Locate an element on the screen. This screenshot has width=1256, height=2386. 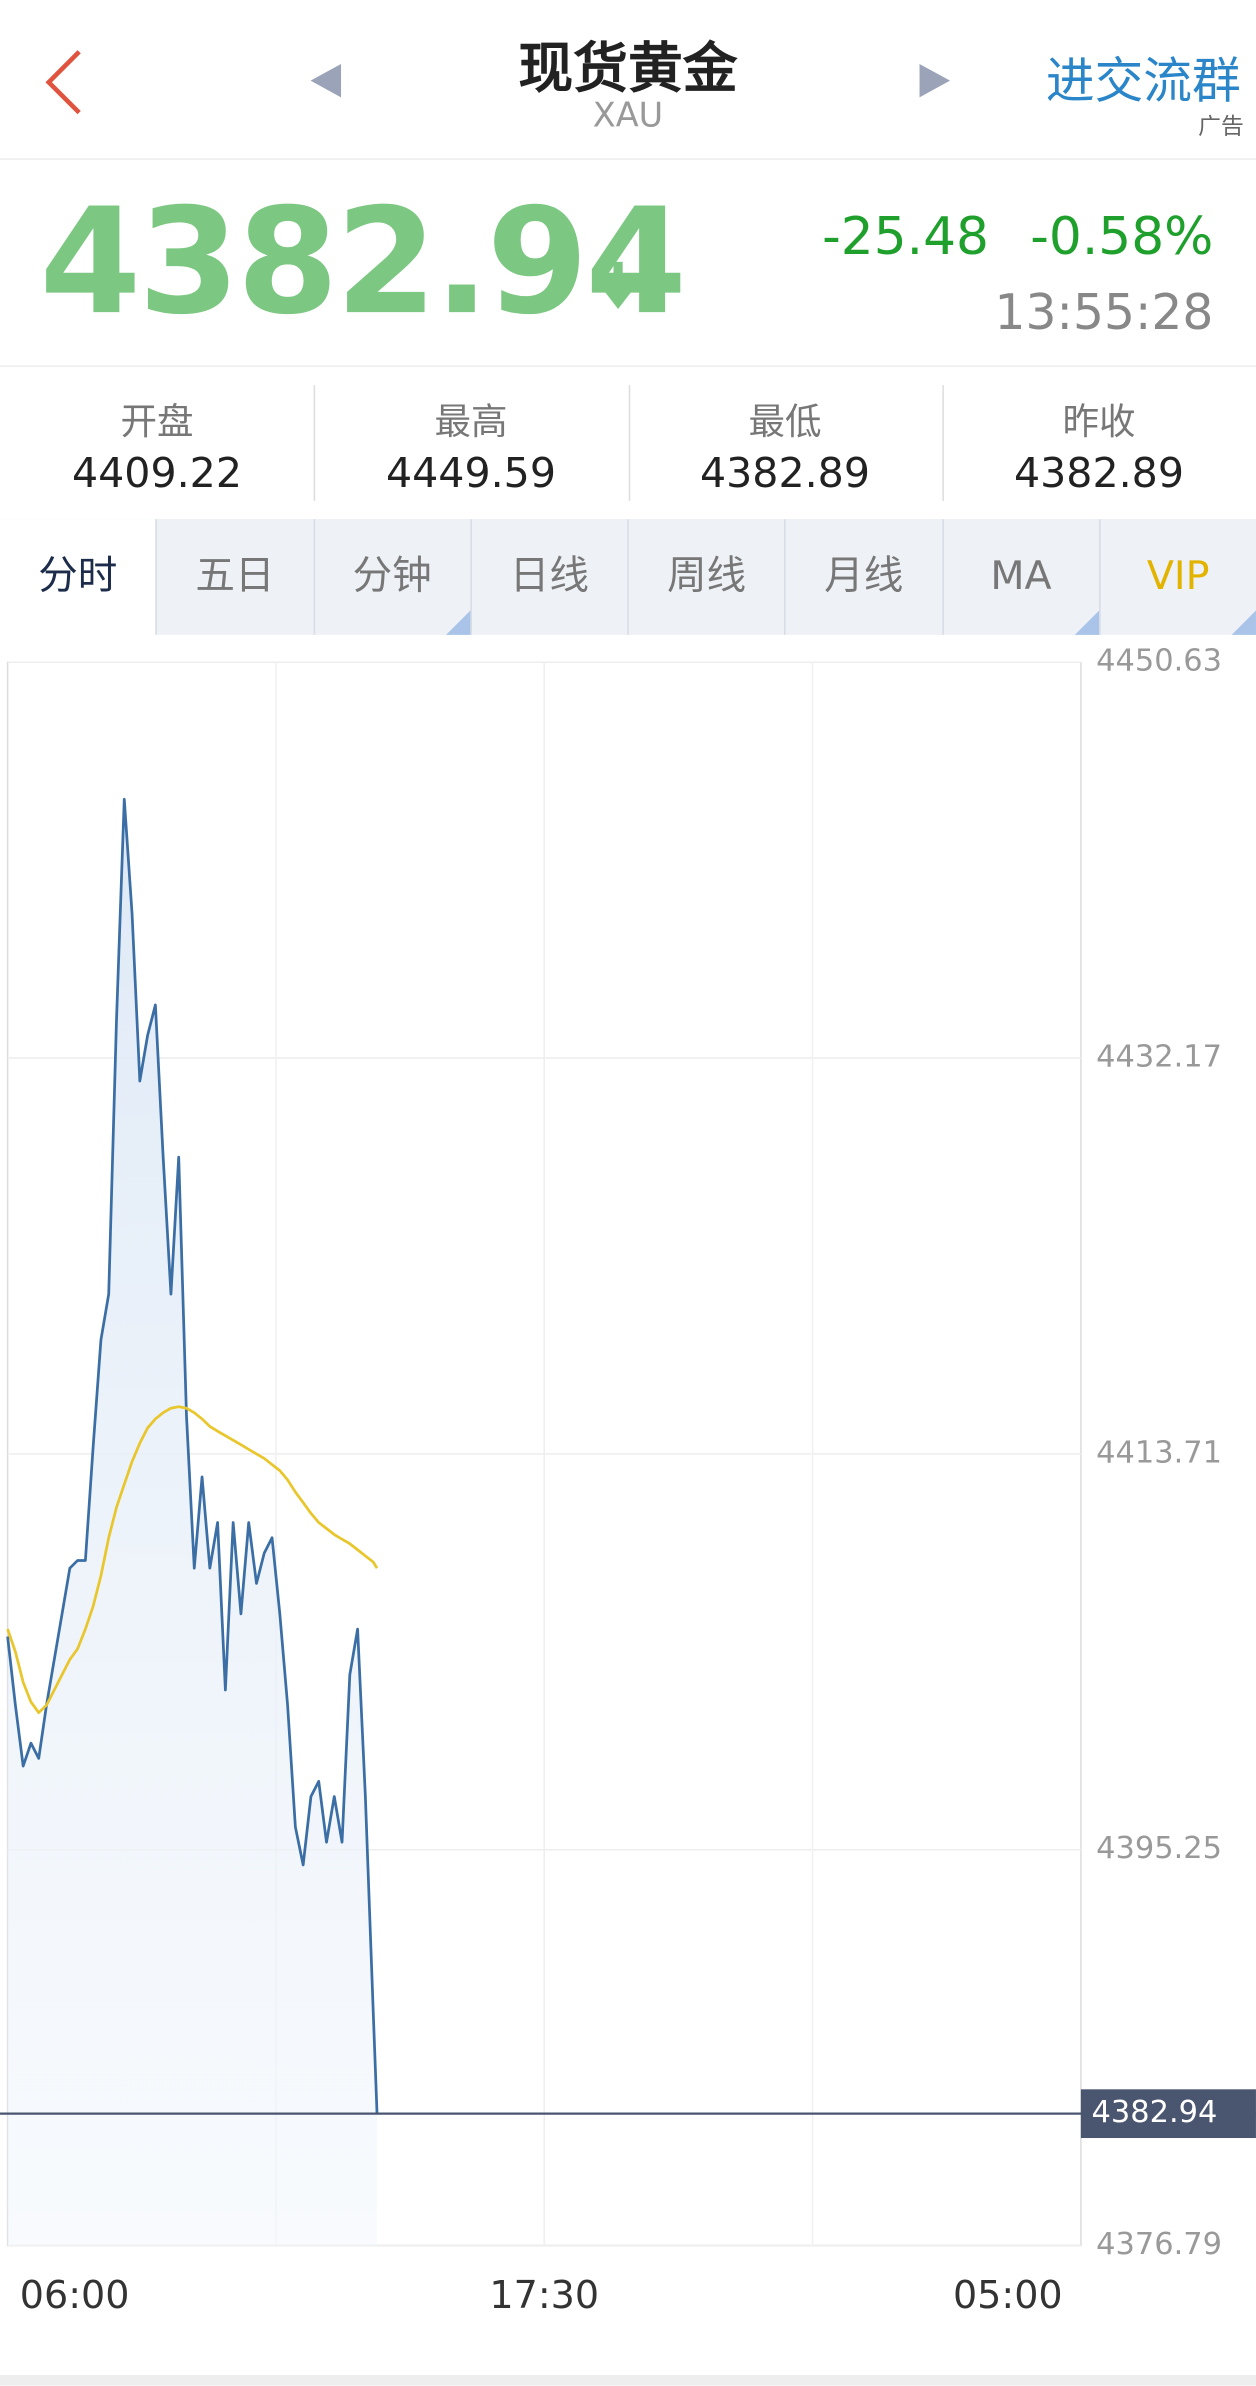
tab: VIP is located at coordinates (1177, 577).